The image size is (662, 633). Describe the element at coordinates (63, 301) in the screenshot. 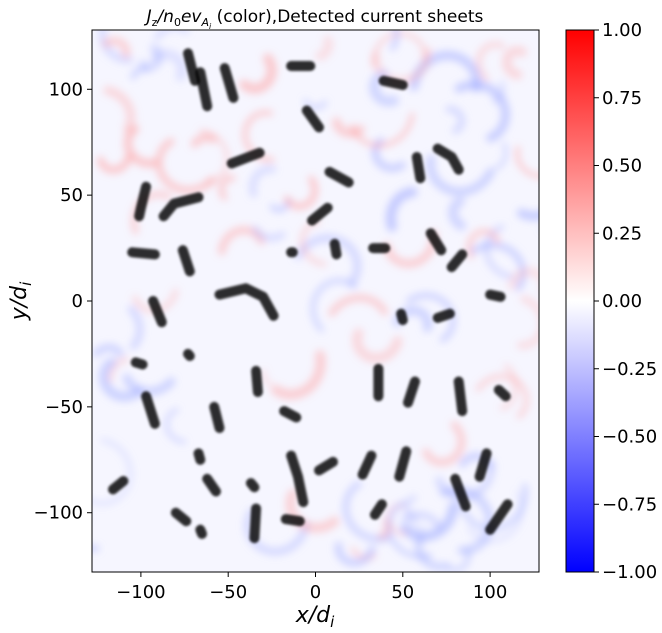

I see `y-axis: −100 −50 0 50 100` at that location.